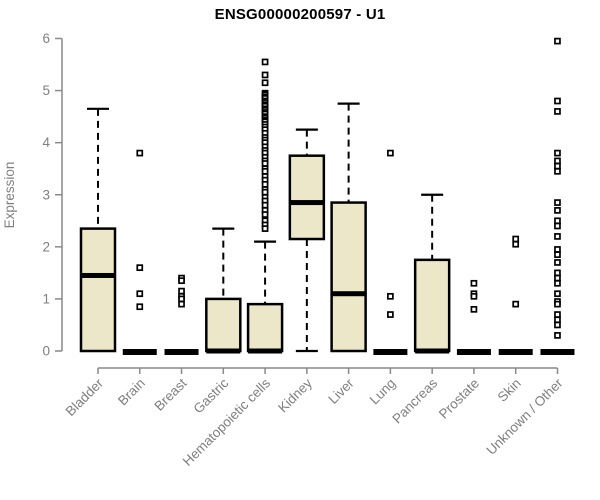  I want to click on x-tick-label: Pancreas, so click(414, 400).